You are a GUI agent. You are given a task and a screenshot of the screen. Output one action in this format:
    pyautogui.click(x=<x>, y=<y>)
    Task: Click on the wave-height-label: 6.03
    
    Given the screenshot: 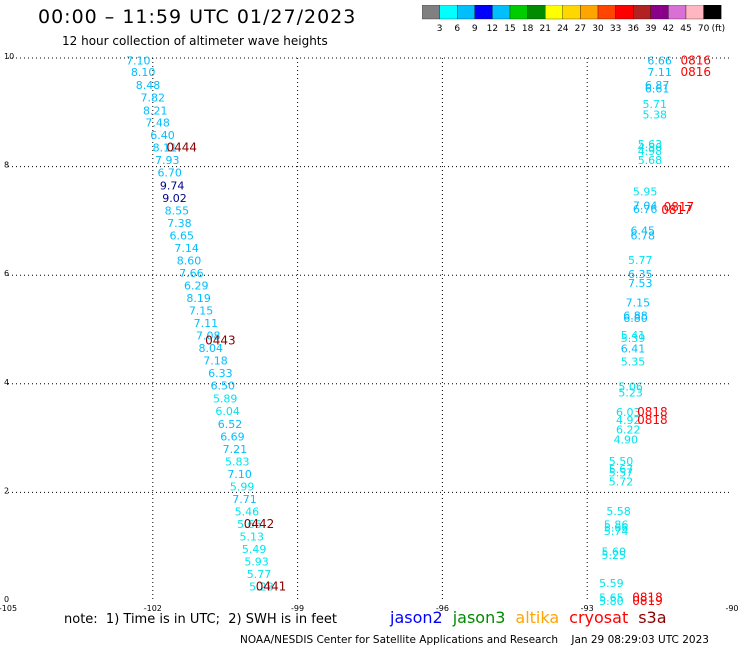 What is the action you would take?
    pyautogui.click(x=628, y=412)
    